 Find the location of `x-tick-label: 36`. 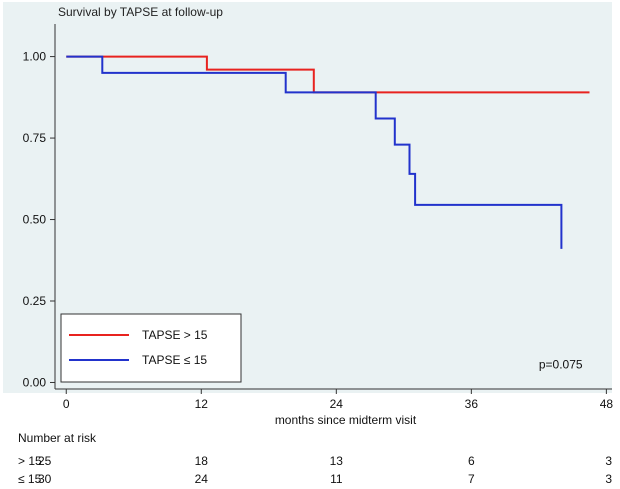

x-tick-label: 36 is located at coordinates (472, 404).